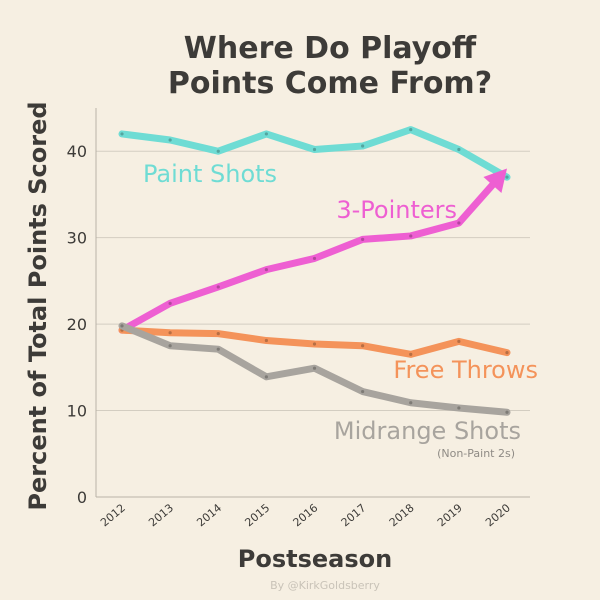 Image resolution: width=600 pixels, height=600 pixels. What do you see at coordinates (257, 515) in the screenshot?
I see `x-tick-label: 2015` at bounding box center [257, 515].